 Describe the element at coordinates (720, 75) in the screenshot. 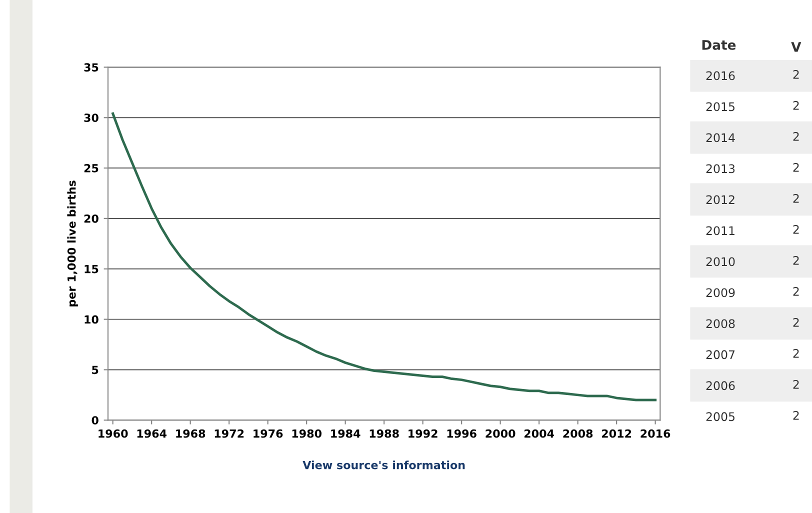

I see `y-tick-label: 2016` at that location.